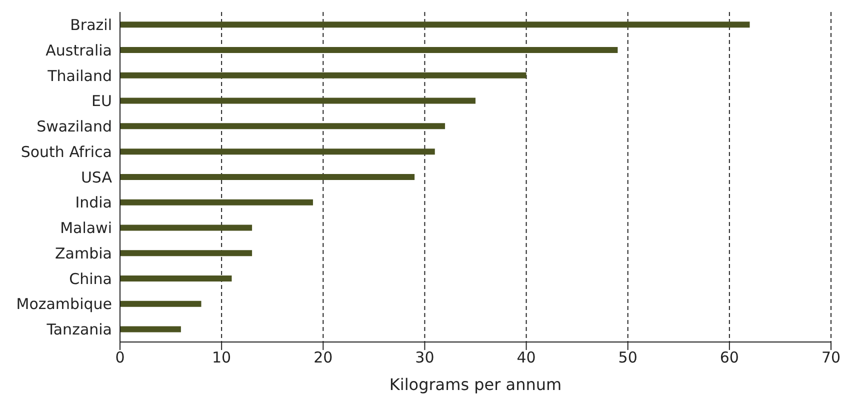 This screenshot has height=410, width=861. I want to click on x-tick-label: 30, so click(424, 357).